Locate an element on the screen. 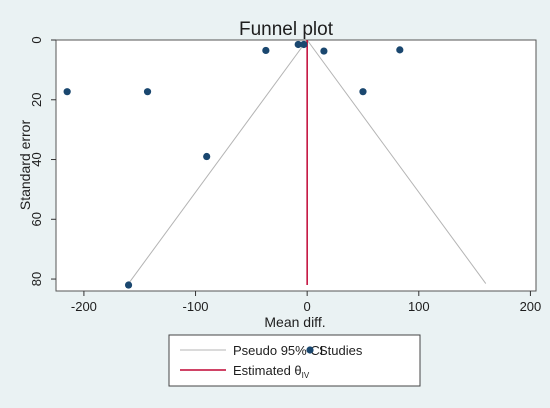 The height and width of the screenshot is (408, 550). y-tick-label: 20 is located at coordinates (36, 100).